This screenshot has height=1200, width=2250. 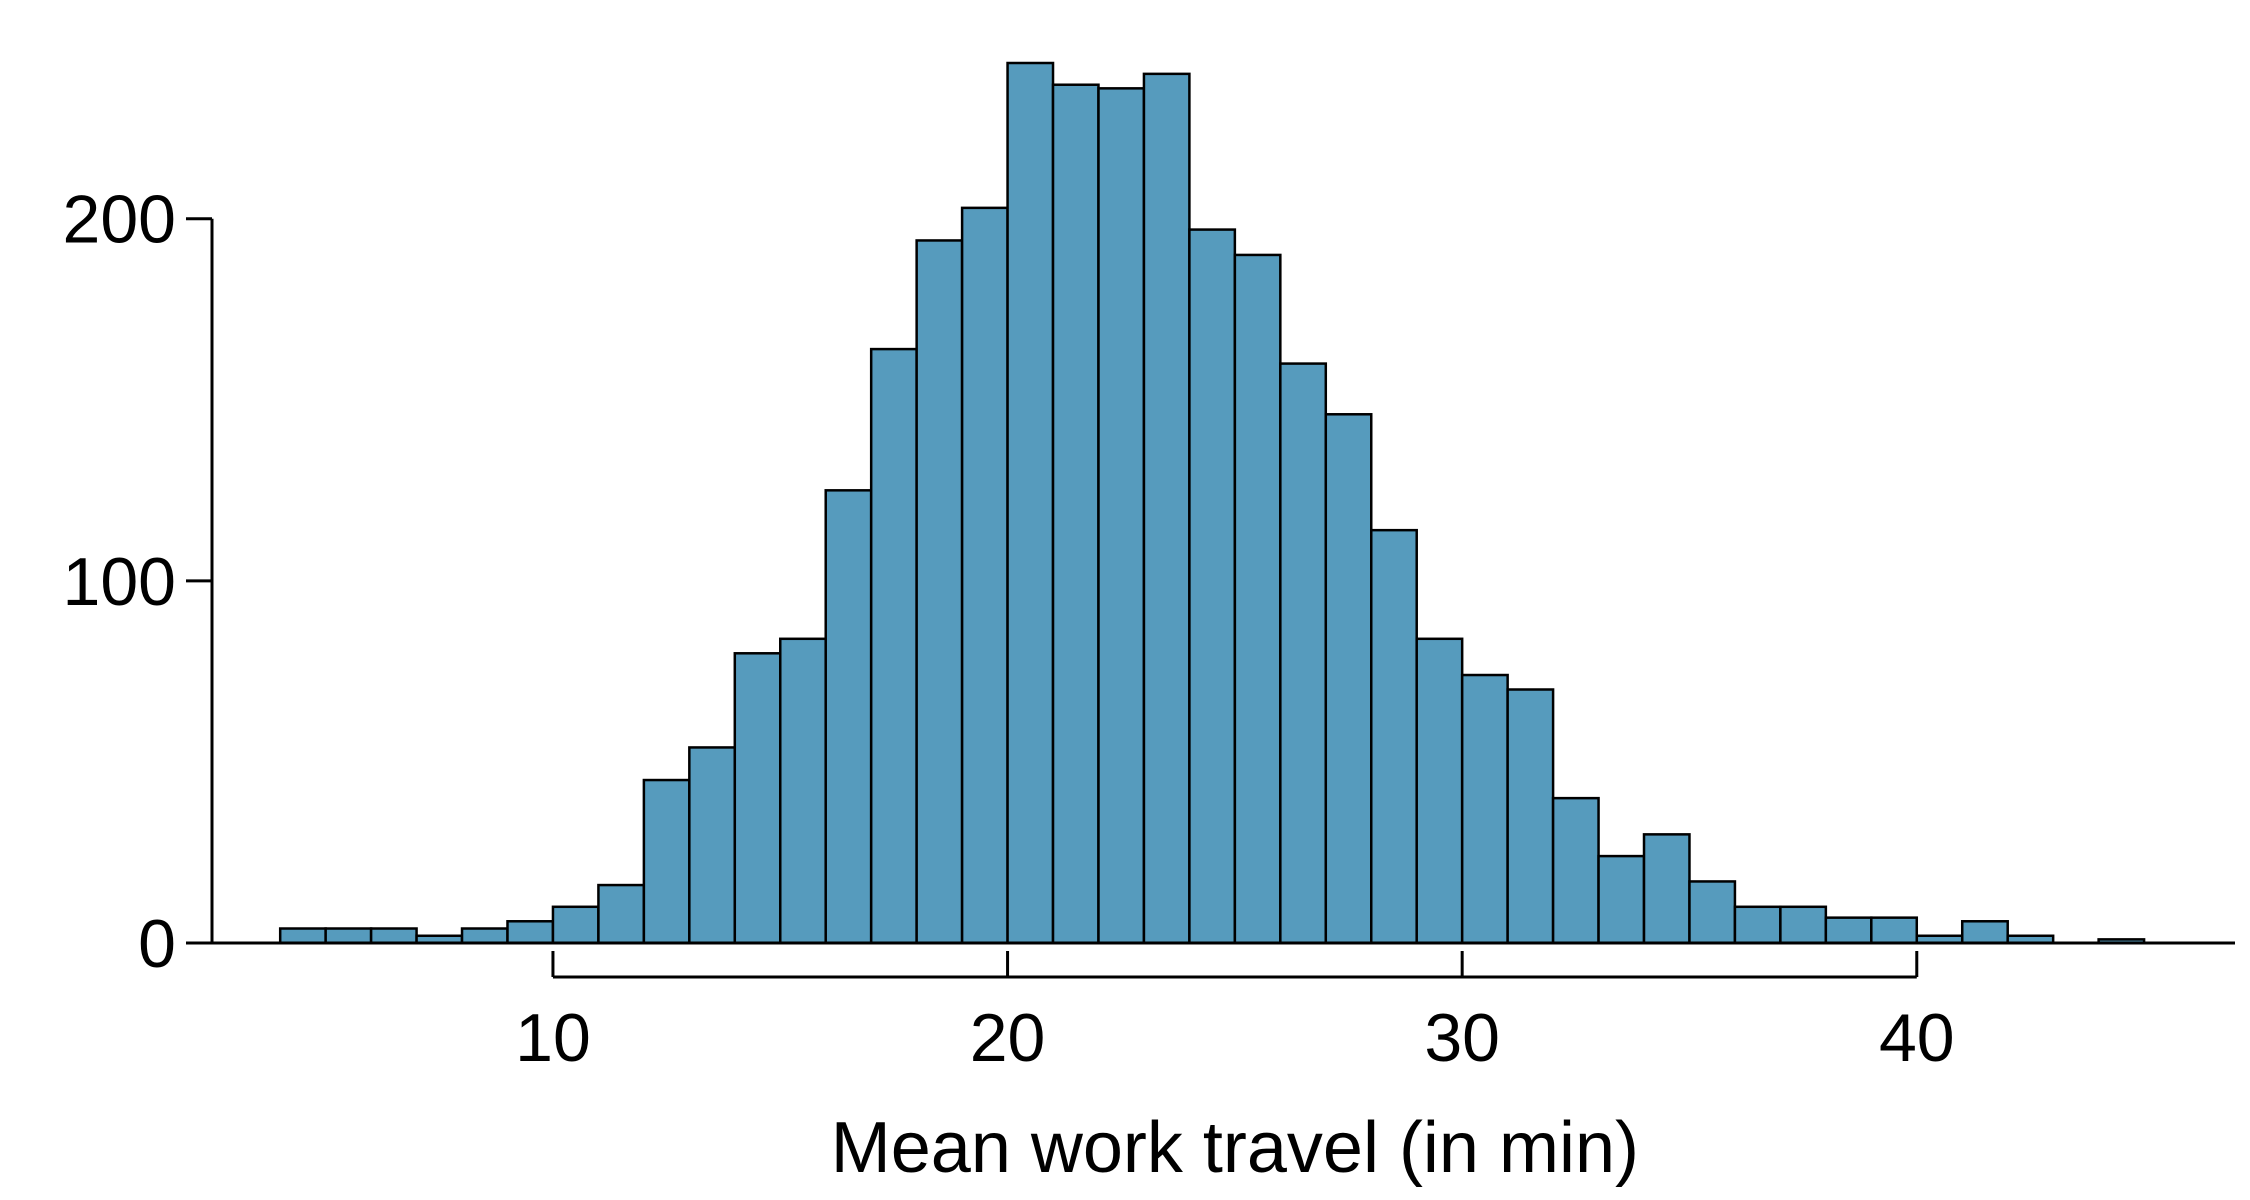 I want to click on x-axis: 10 20 30 40, so click(x=1235, y=1013).